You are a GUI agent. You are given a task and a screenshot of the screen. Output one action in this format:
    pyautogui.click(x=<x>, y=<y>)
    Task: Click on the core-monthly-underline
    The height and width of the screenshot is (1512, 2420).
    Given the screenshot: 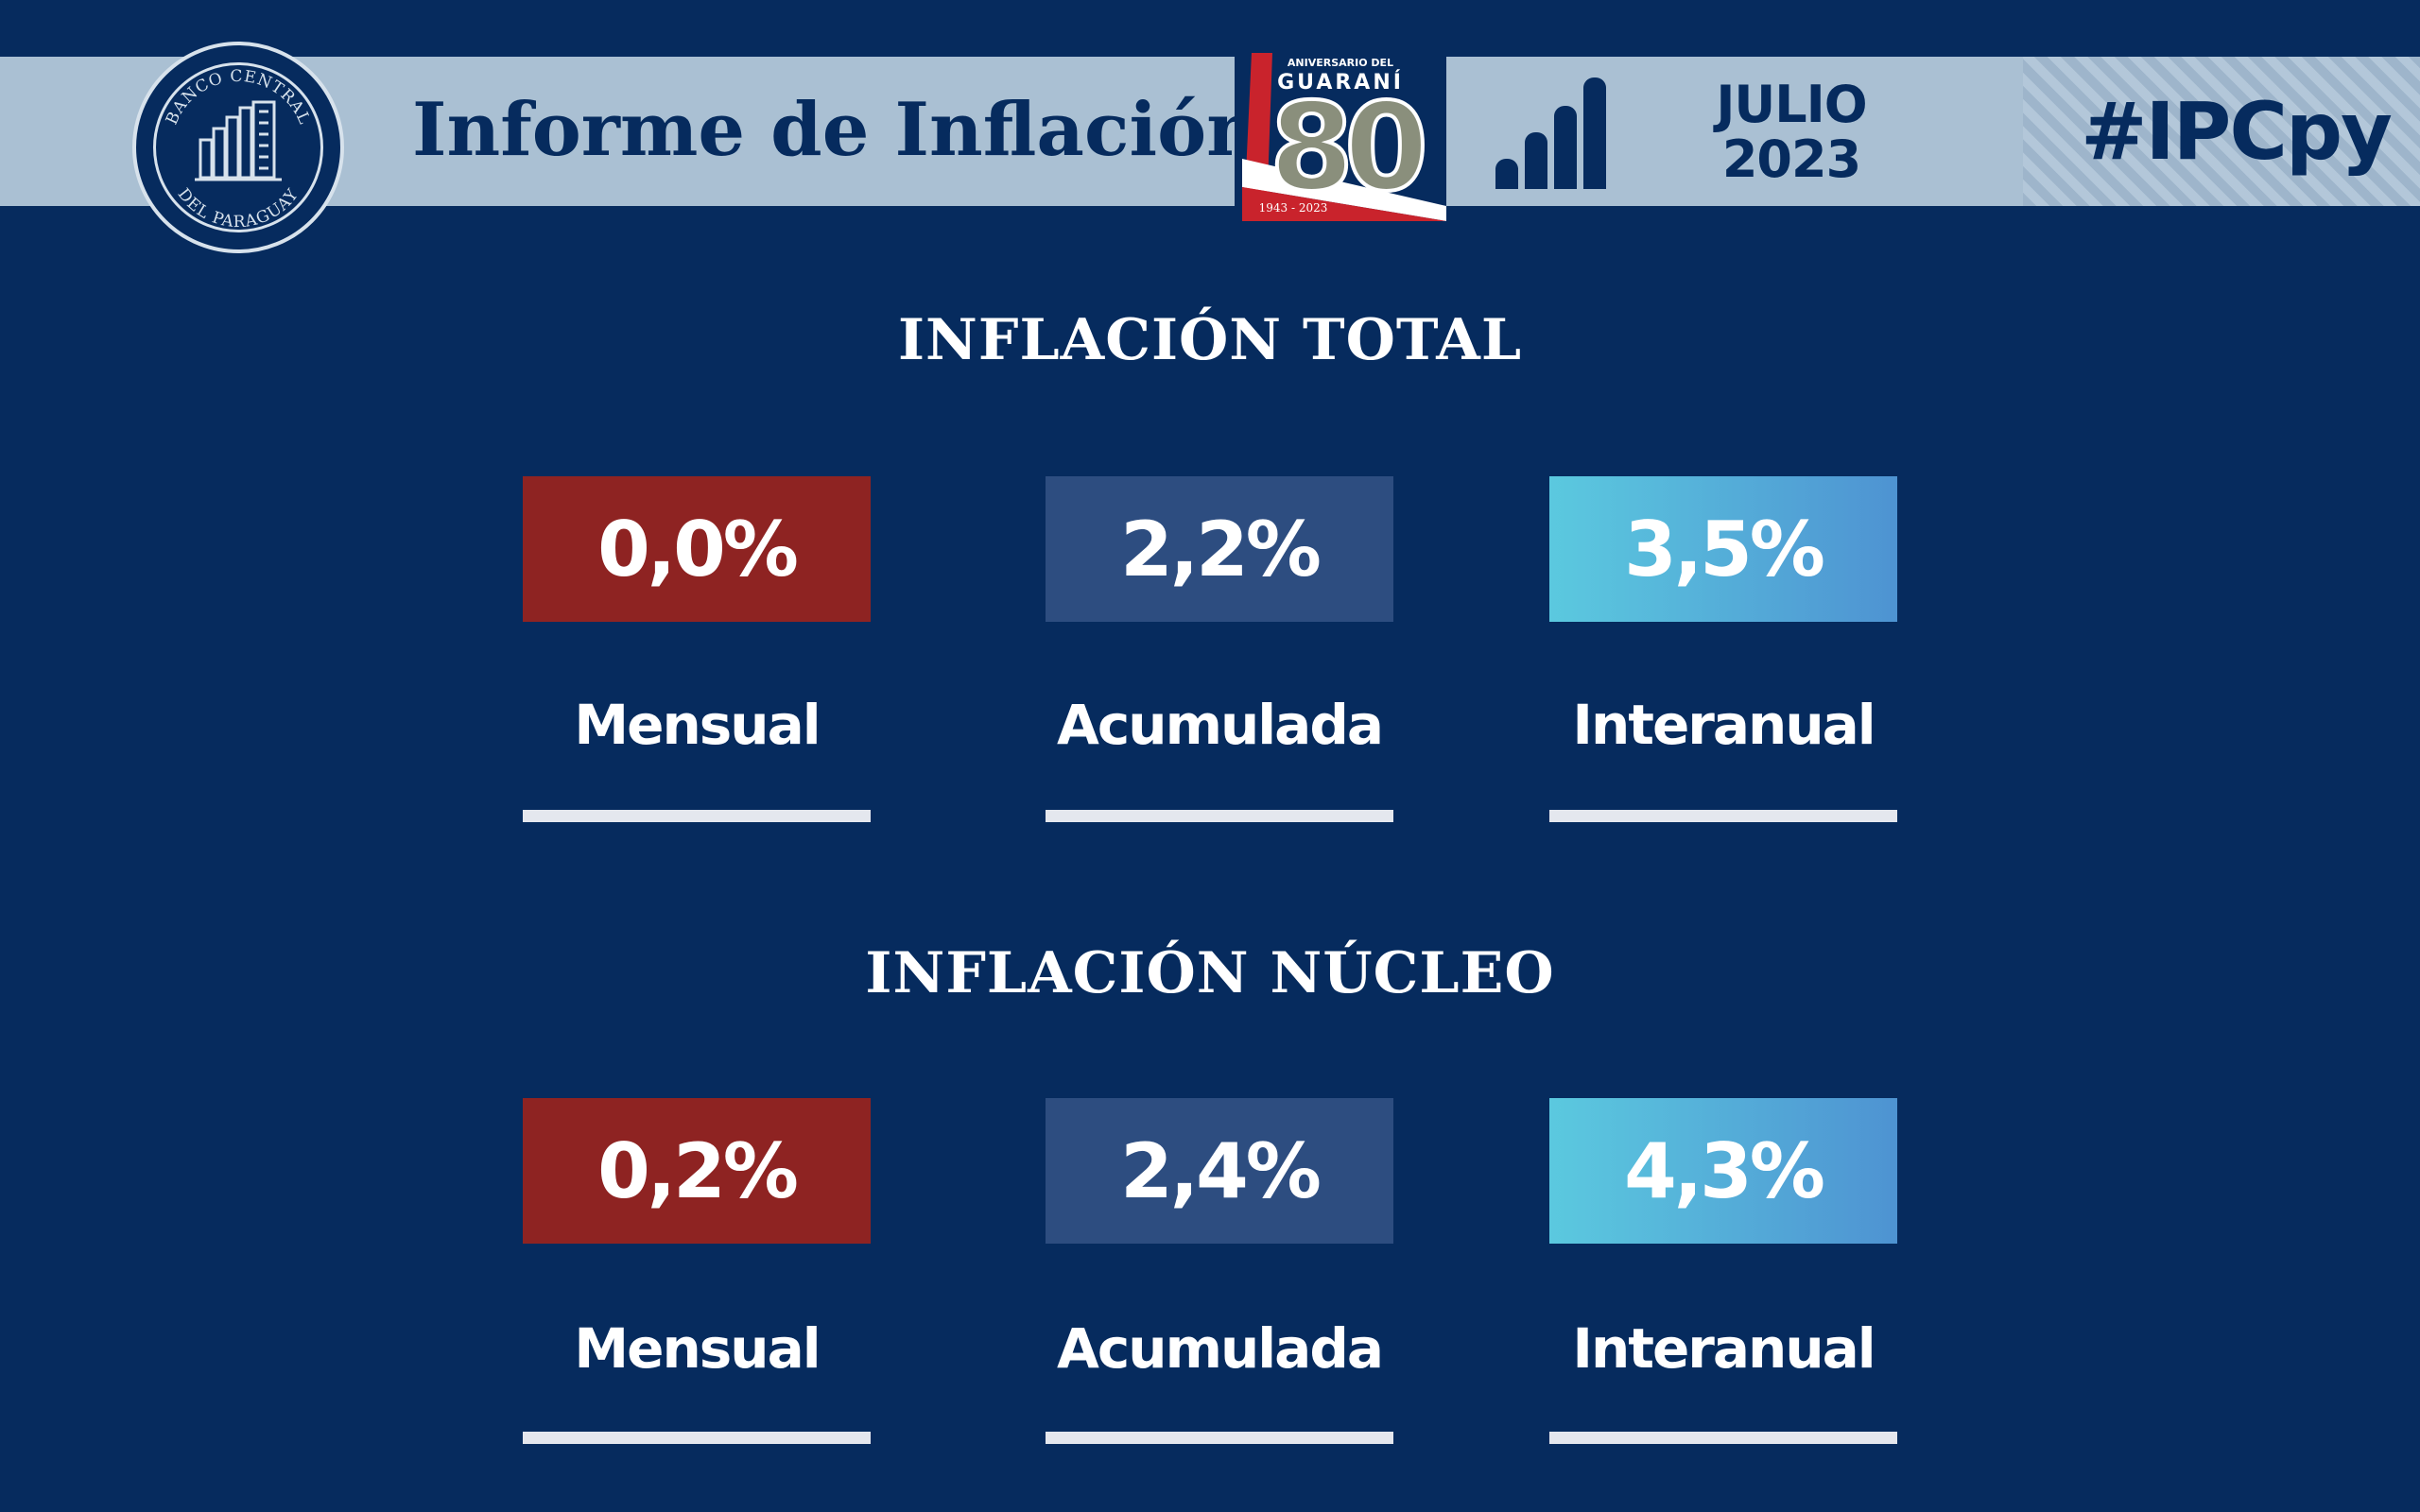 What is the action you would take?
    pyautogui.click(x=697, y=1438)
    